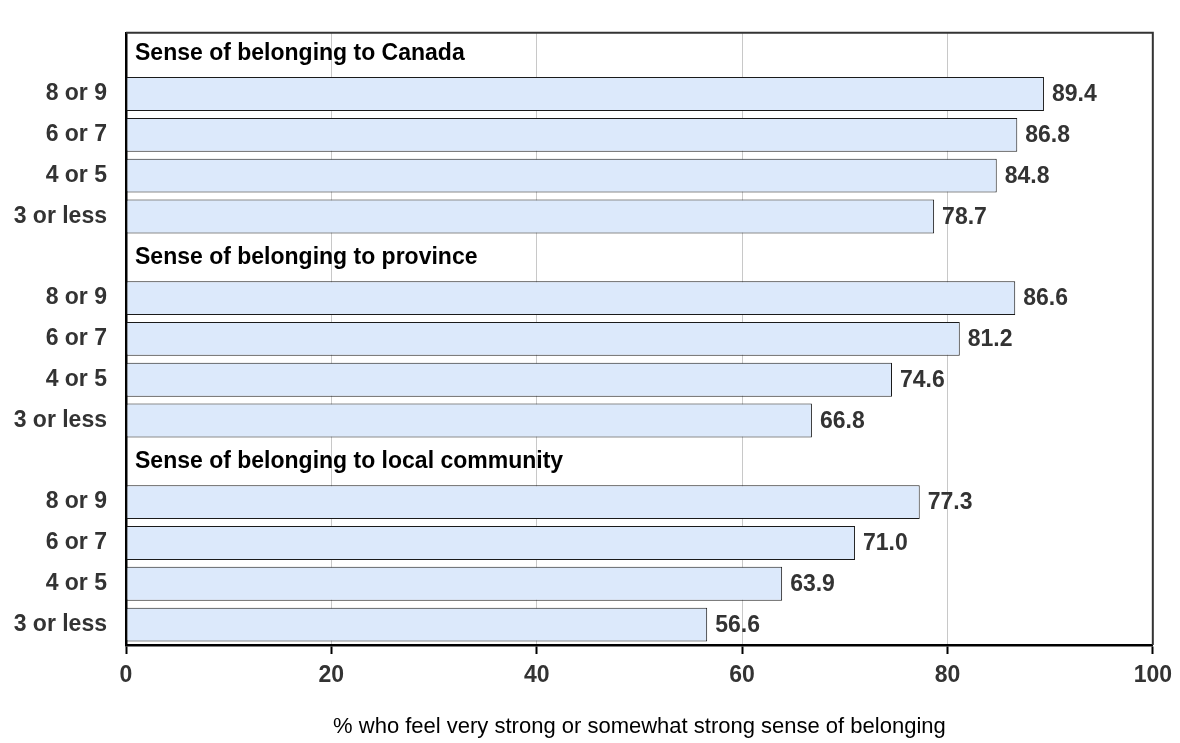 Image resolution: width=1180 pixels, height=743 pixels. Describe the element at coordinates (990, 338) in the screenshot. I see `data-label: 81.2` at that location.